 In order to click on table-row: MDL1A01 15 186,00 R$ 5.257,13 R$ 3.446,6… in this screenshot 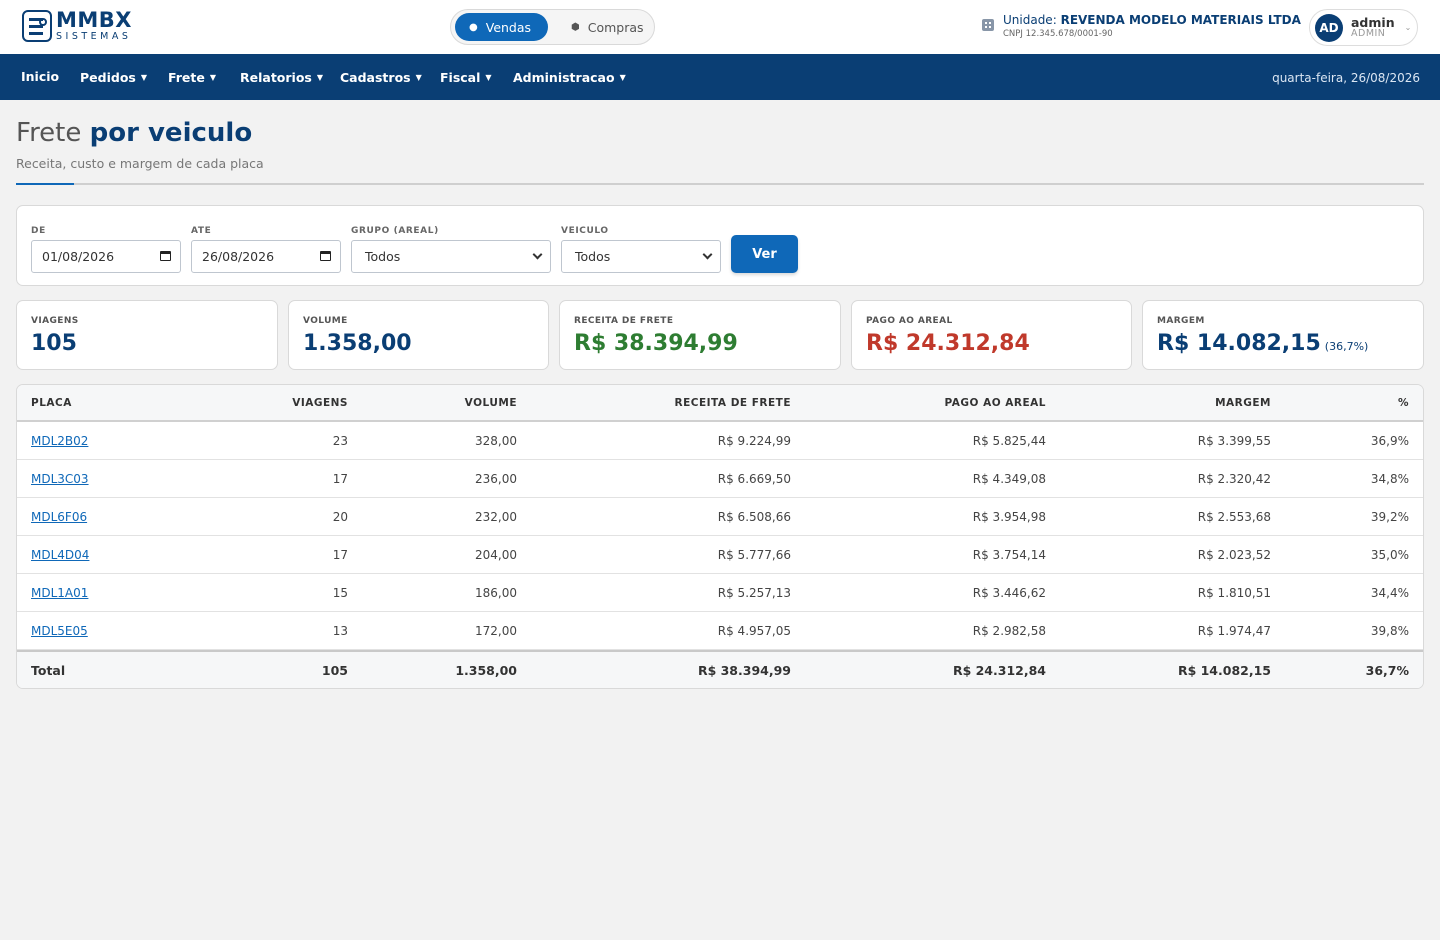, I will do `click(720, 593)`.